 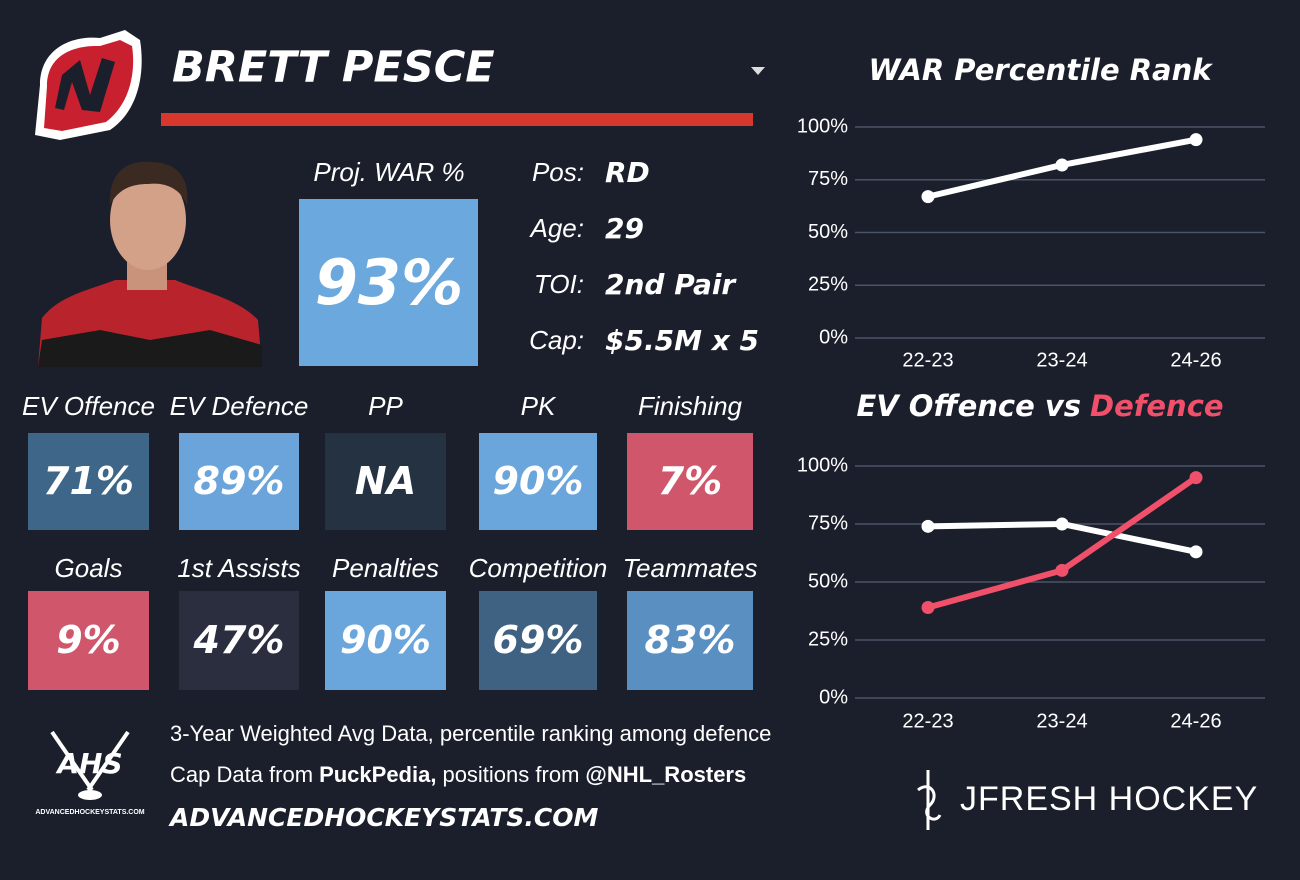 What do you see at coordinates (624, 228) in the screenshot?
I see `bio-value: 29` at bounding box center [624, 228].